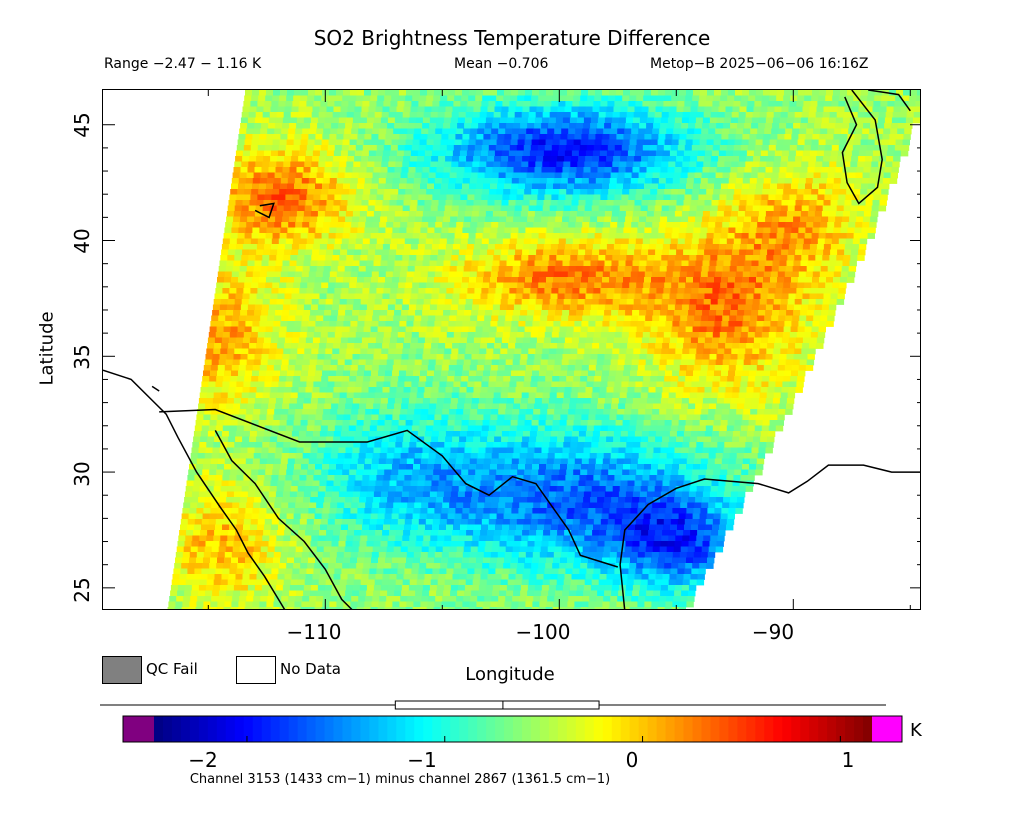  What do you see at coordinates (256, 670) in the screenshot?
I see `no-data-swatch` at bounding box center [256, 670].